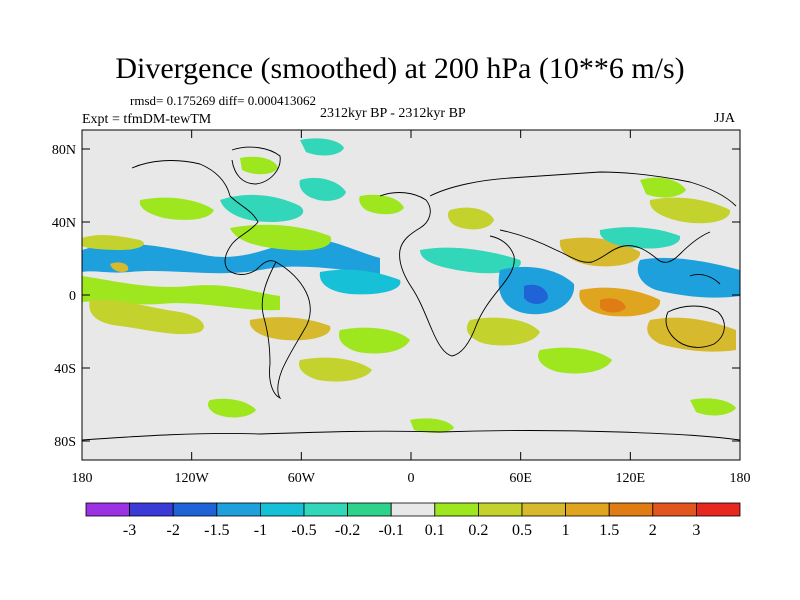 The height and width of the screenshot is (600, 800). I want to click on div-patch-north-pacific-pos, so click(176, 208).